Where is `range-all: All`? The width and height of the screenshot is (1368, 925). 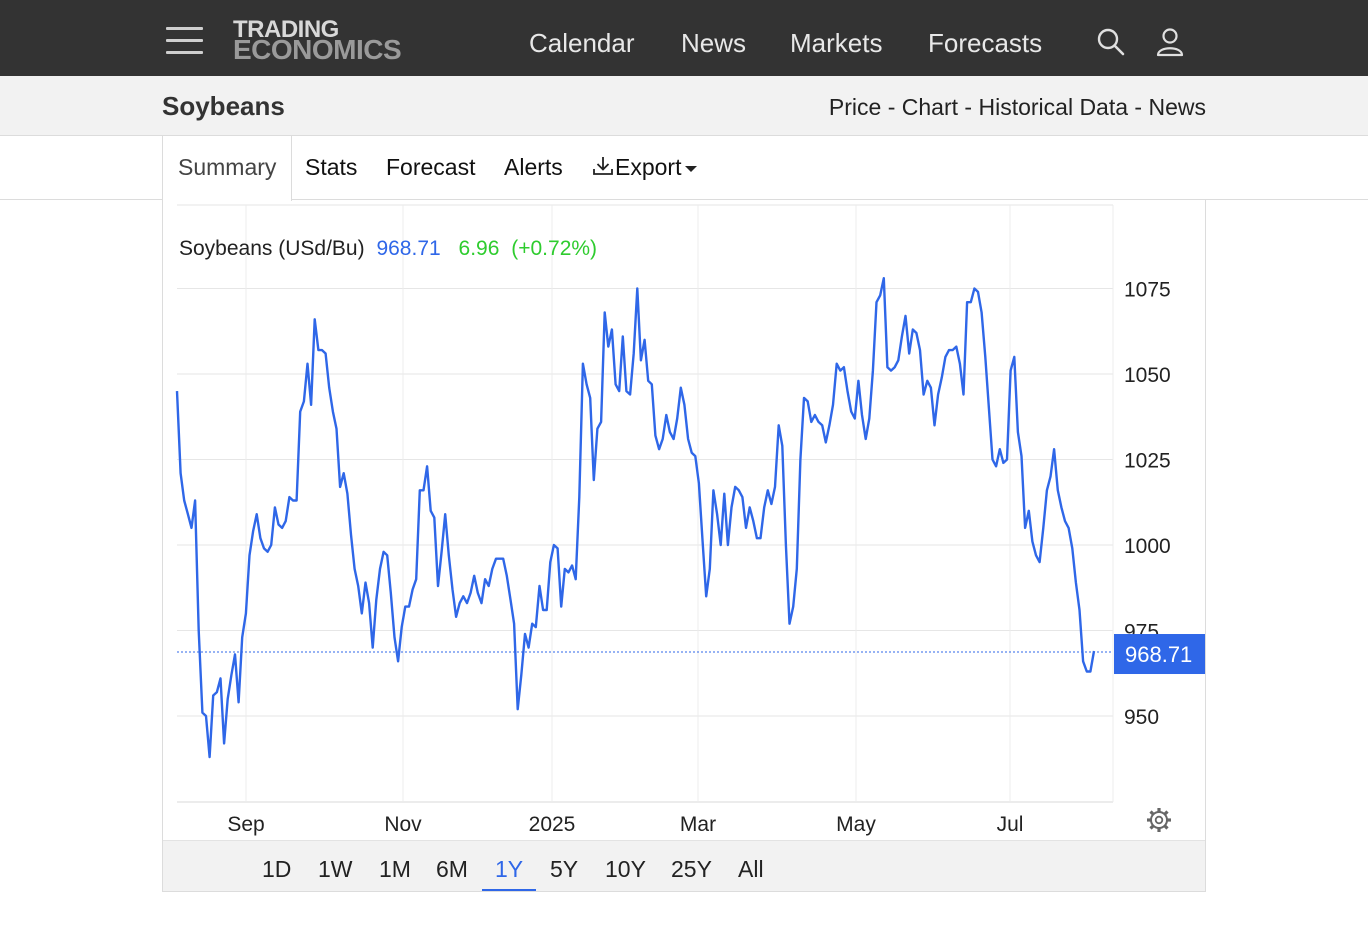
range-all: All is located at coordinates (751, 869).